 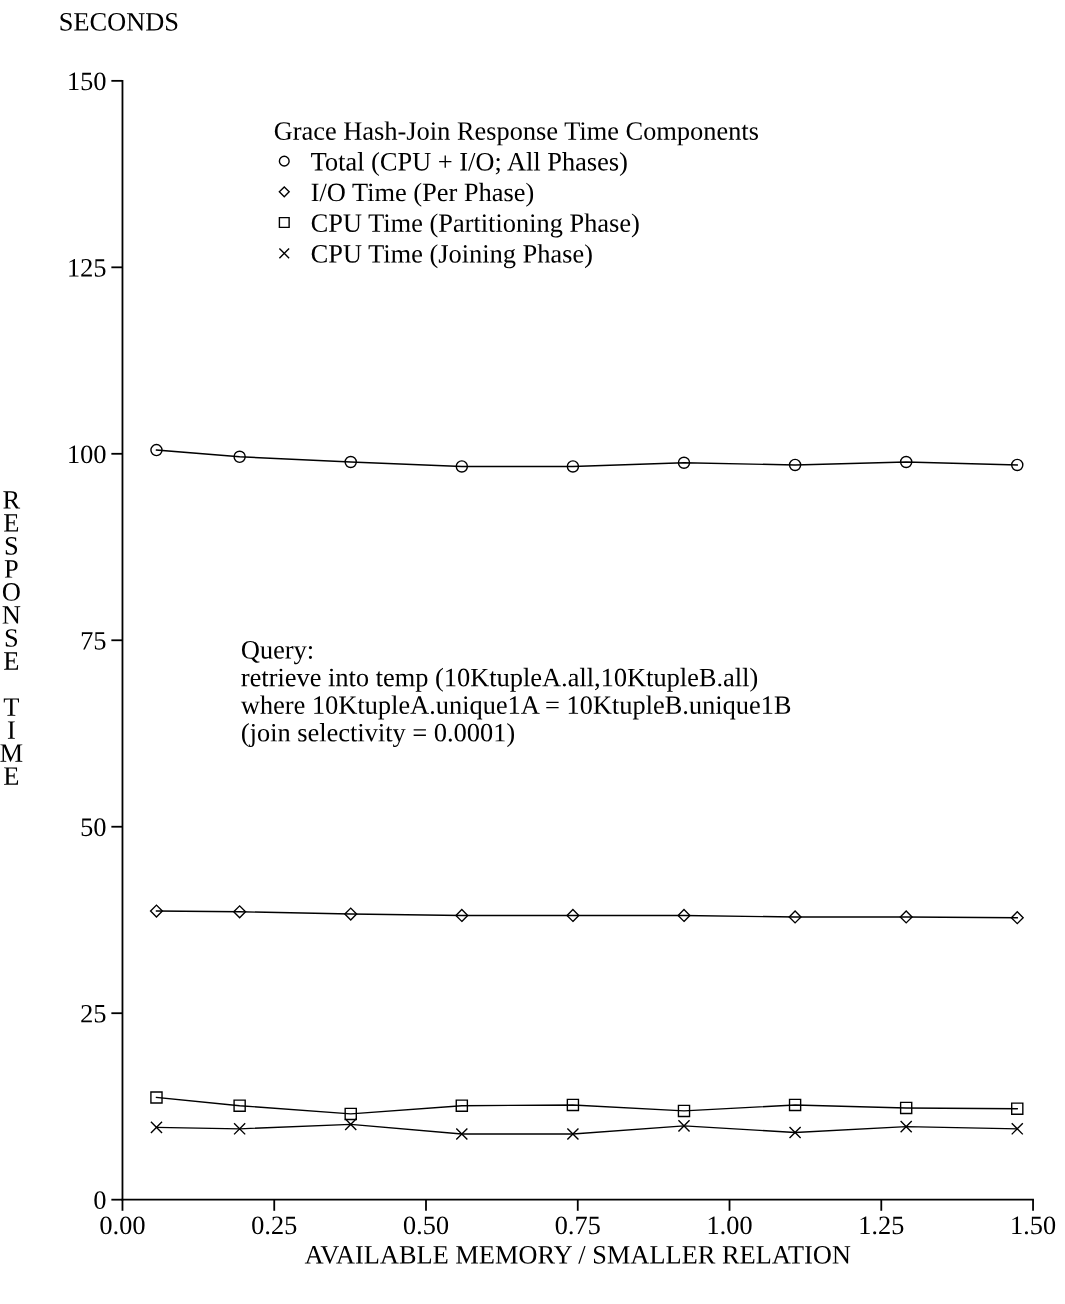 I want to click on text: RESPONSE TIME, so click(x=11, y=638).